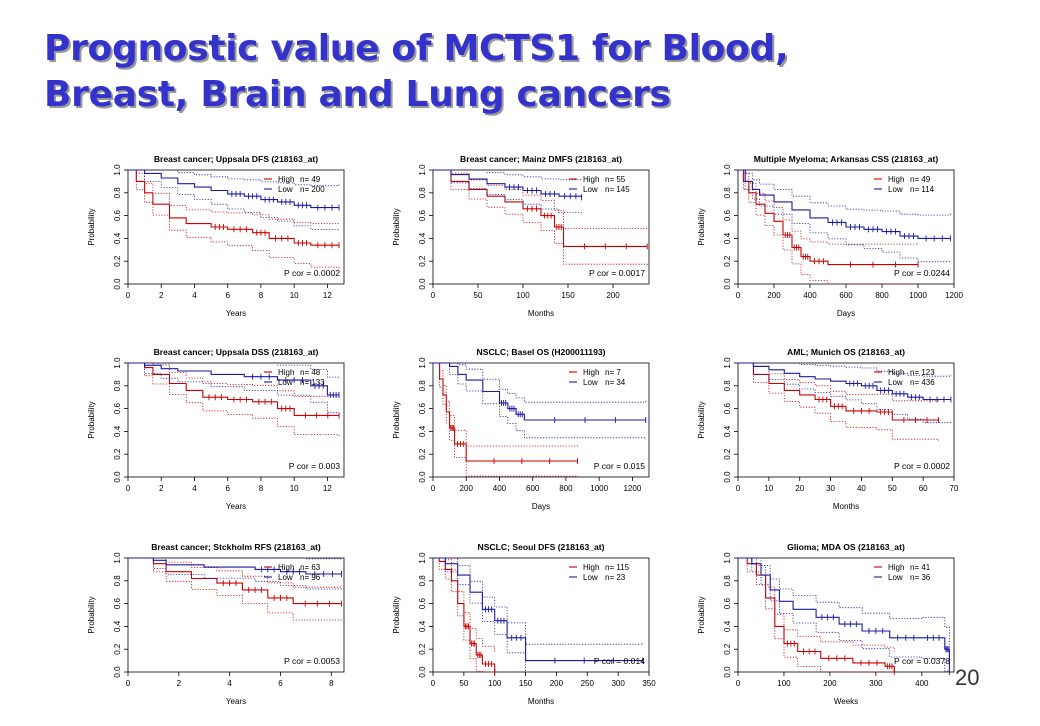  What do you see at coordinates (632, 488) in the screenshot?
I see `x-tick-label: 1200` at bounding box center [632, 488].